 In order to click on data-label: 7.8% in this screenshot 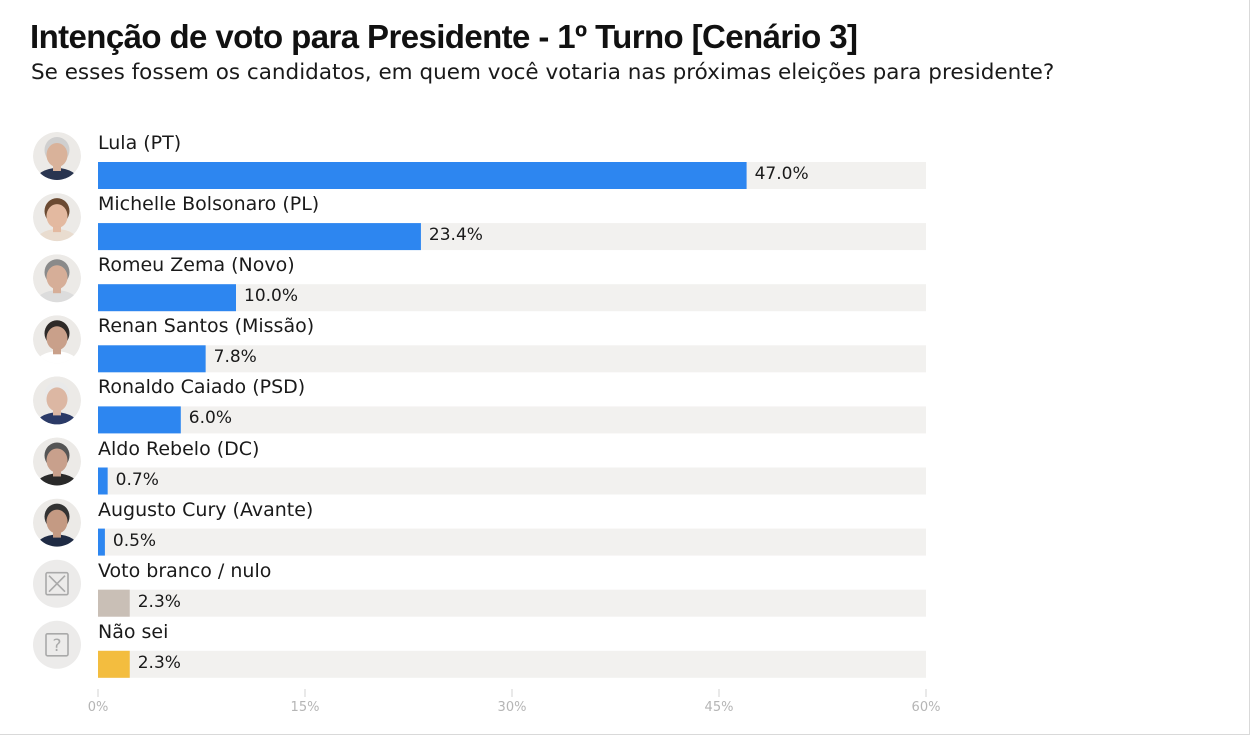, I will do `click(235, 357)`.